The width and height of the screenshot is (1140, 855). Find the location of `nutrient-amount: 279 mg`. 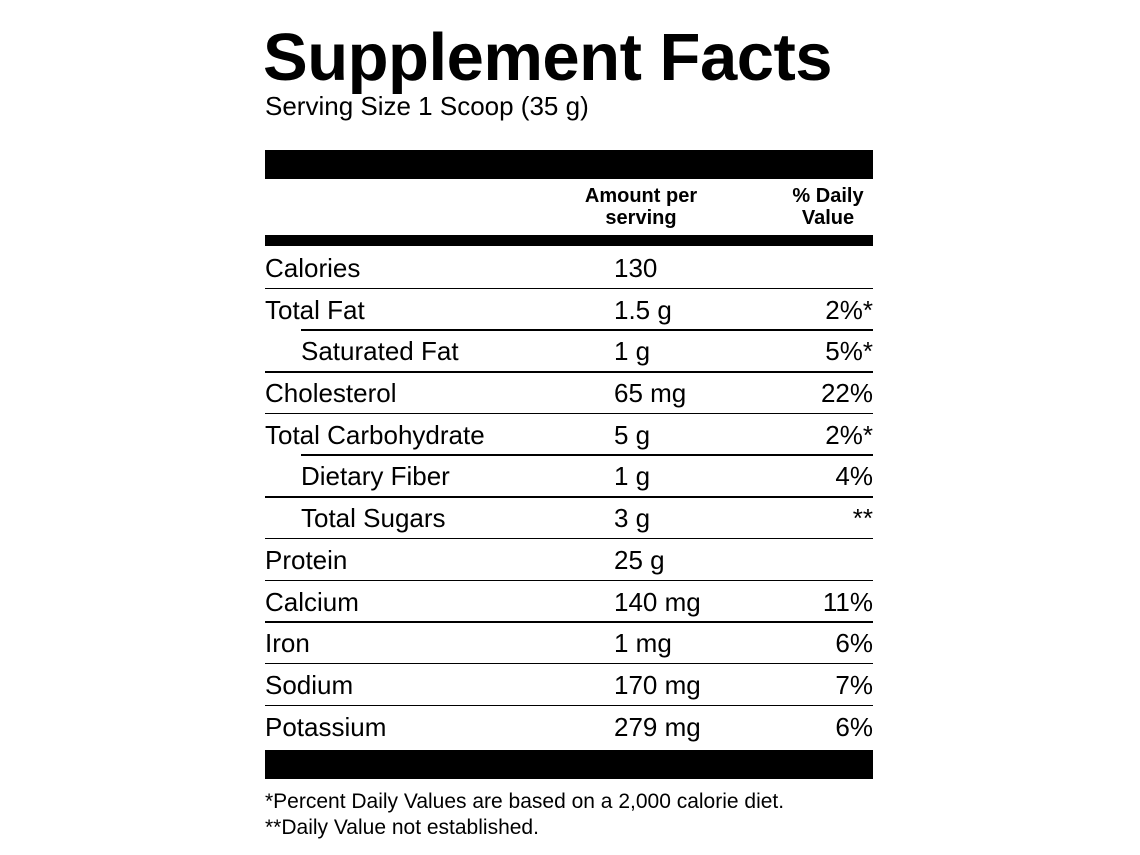

nutrient-amount: 279 mg is located at coordinates (657, 726).